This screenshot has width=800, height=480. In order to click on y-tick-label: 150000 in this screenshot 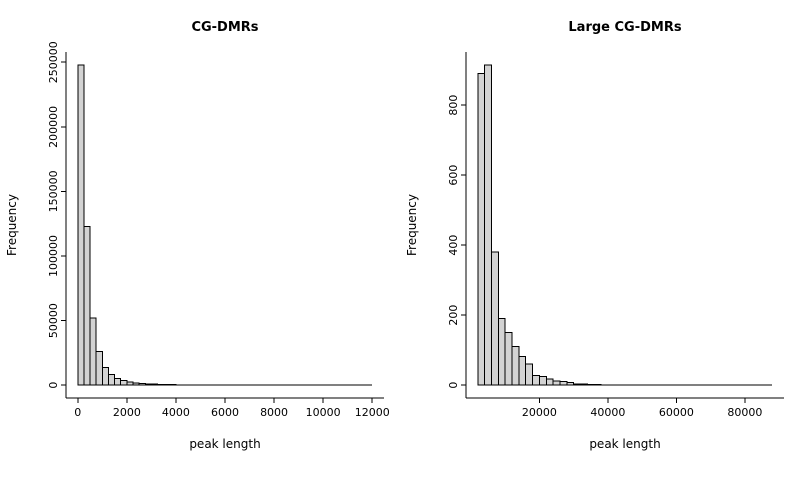, I will do `click(53, 191)`.